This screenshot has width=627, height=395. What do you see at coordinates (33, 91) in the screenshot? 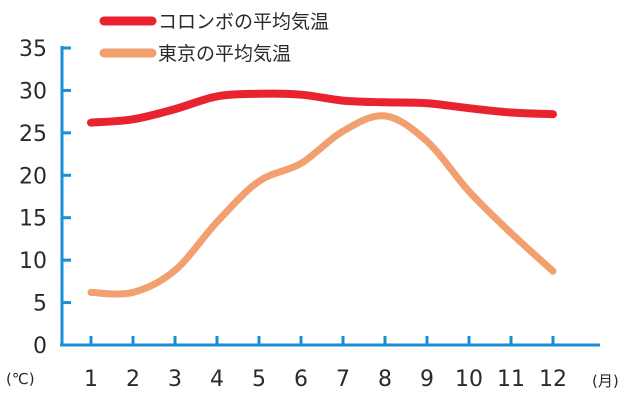
I see `y-tick-label: 30` at bounding box center [33, 91].